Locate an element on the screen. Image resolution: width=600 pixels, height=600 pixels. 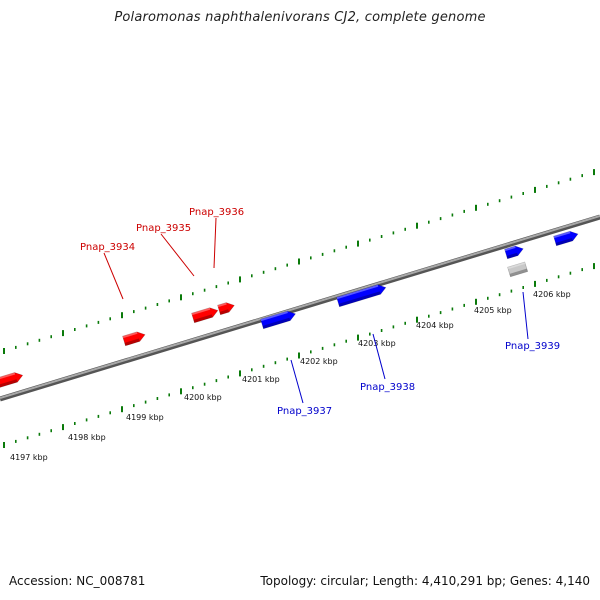
kbp-label: 4206 kbp is located at coordinates (552, 294).